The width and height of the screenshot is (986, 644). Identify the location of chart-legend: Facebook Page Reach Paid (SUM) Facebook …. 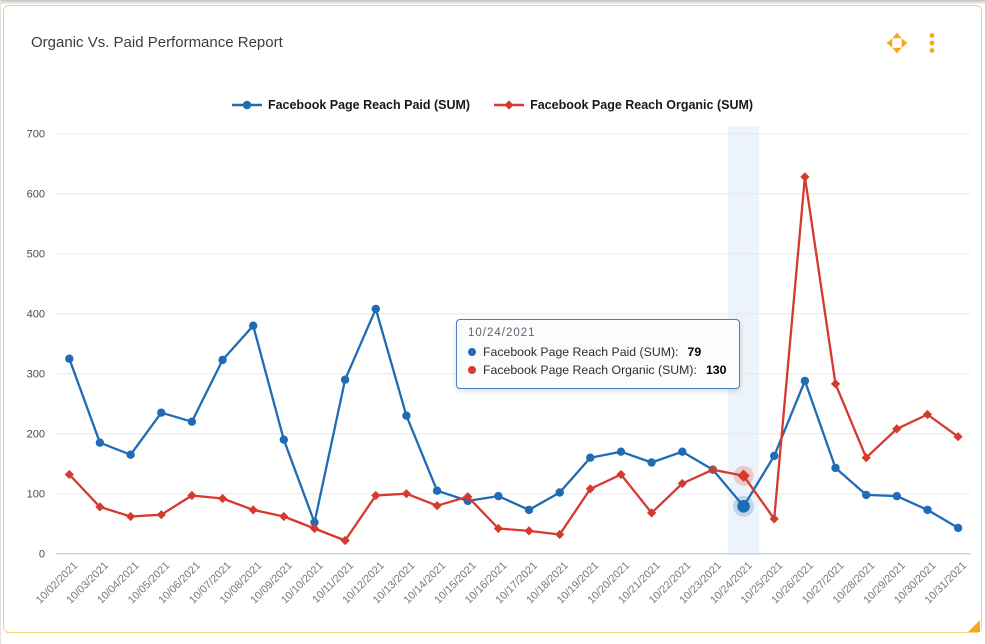
(492, 105).